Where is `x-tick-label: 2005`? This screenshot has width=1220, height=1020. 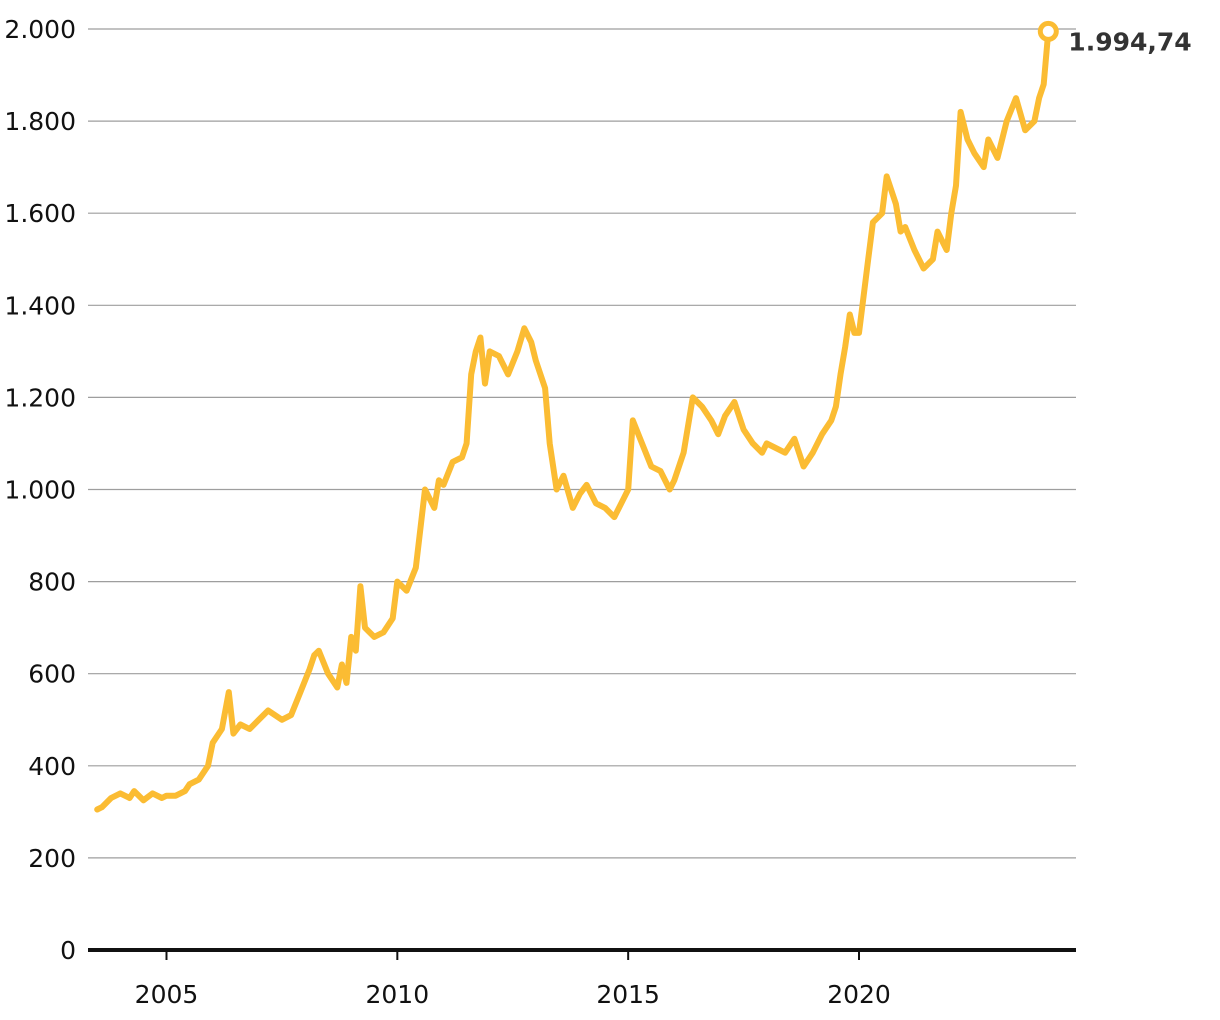
x-tick-label: 2005 is located at coordinates (167, 994).